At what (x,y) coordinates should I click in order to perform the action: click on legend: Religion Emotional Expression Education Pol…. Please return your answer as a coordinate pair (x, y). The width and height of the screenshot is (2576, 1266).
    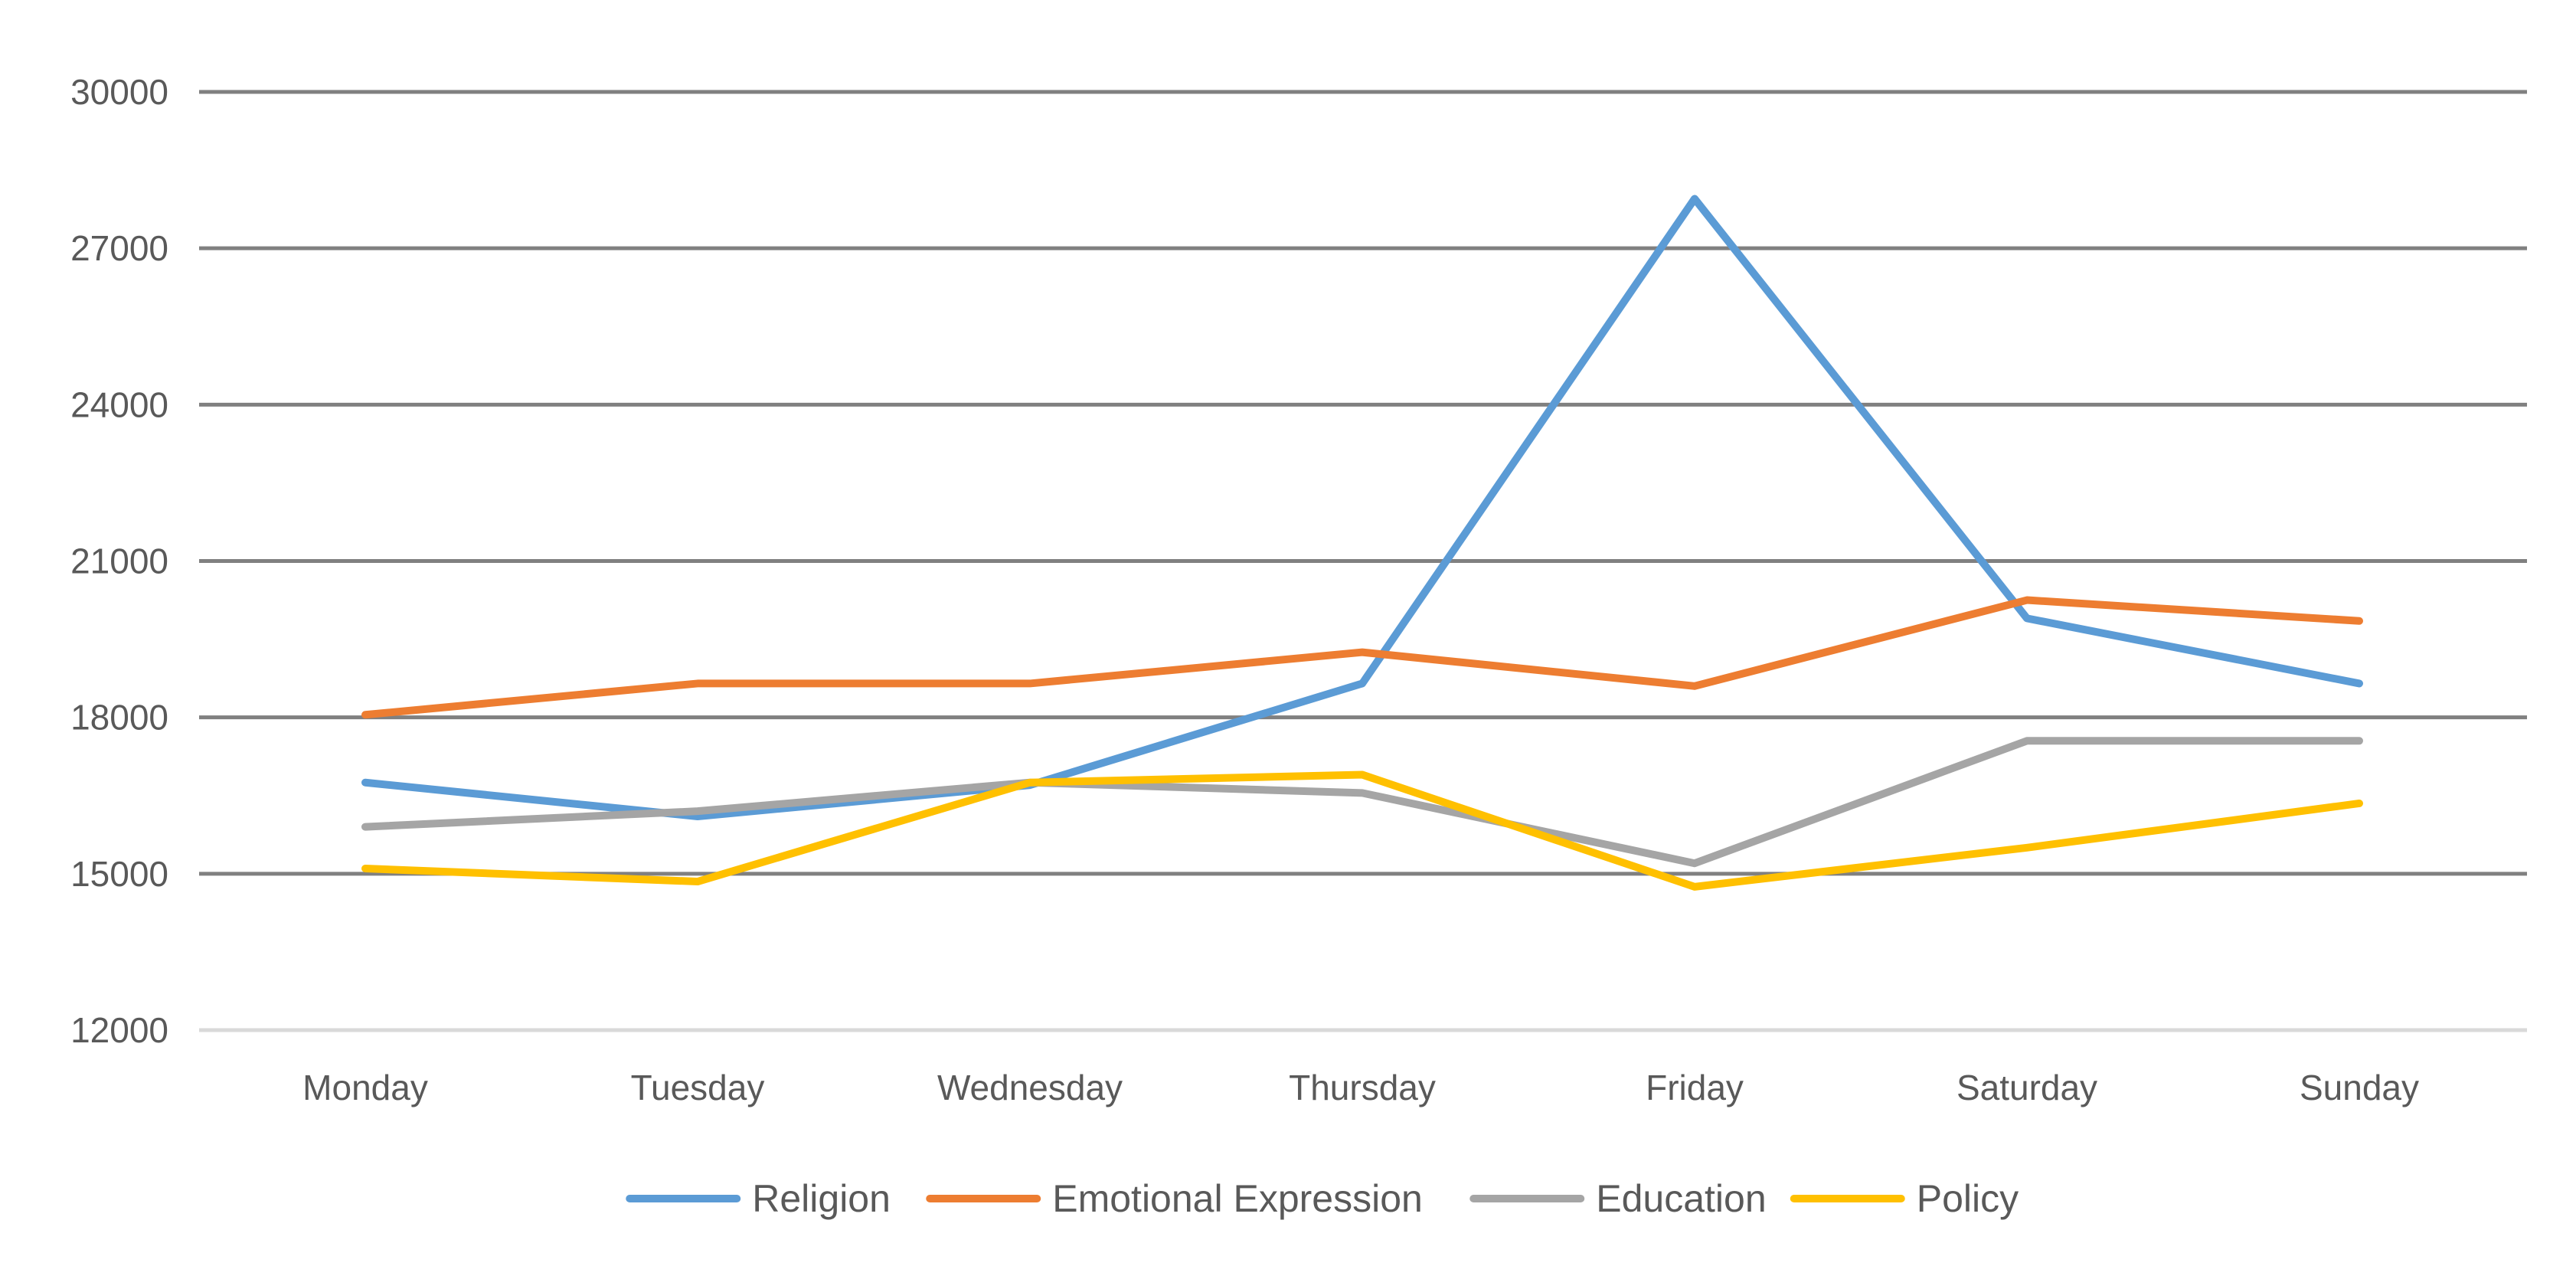
    Looking at the image, I should click on (1322, 1198).